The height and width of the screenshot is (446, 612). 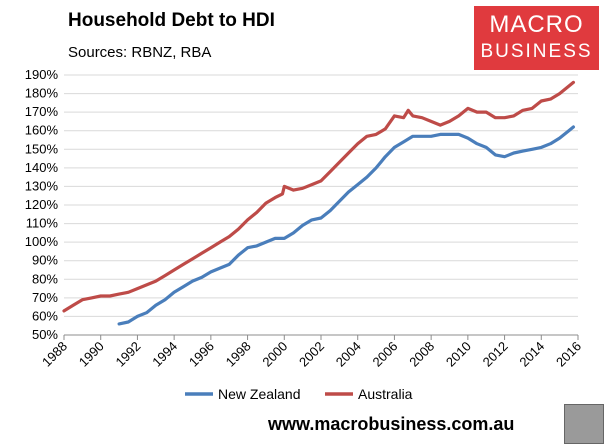 I want to click on x-tick-label: 2006, so click(x=384, y=354).